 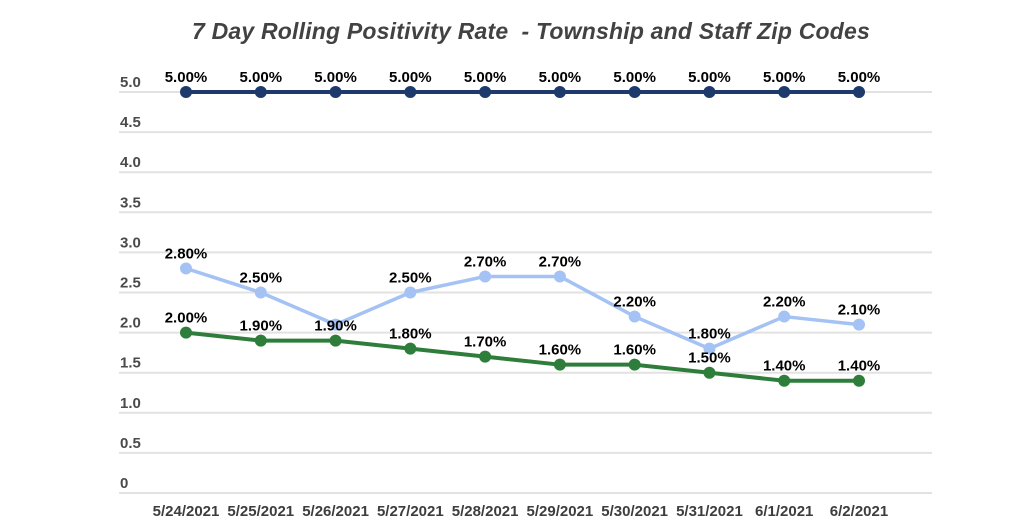 What do you see at coordinates (186, 318) in the screenshot?
I see `data-label-staff-zip-codes: 2.00%` at bounding box center [186, 318].